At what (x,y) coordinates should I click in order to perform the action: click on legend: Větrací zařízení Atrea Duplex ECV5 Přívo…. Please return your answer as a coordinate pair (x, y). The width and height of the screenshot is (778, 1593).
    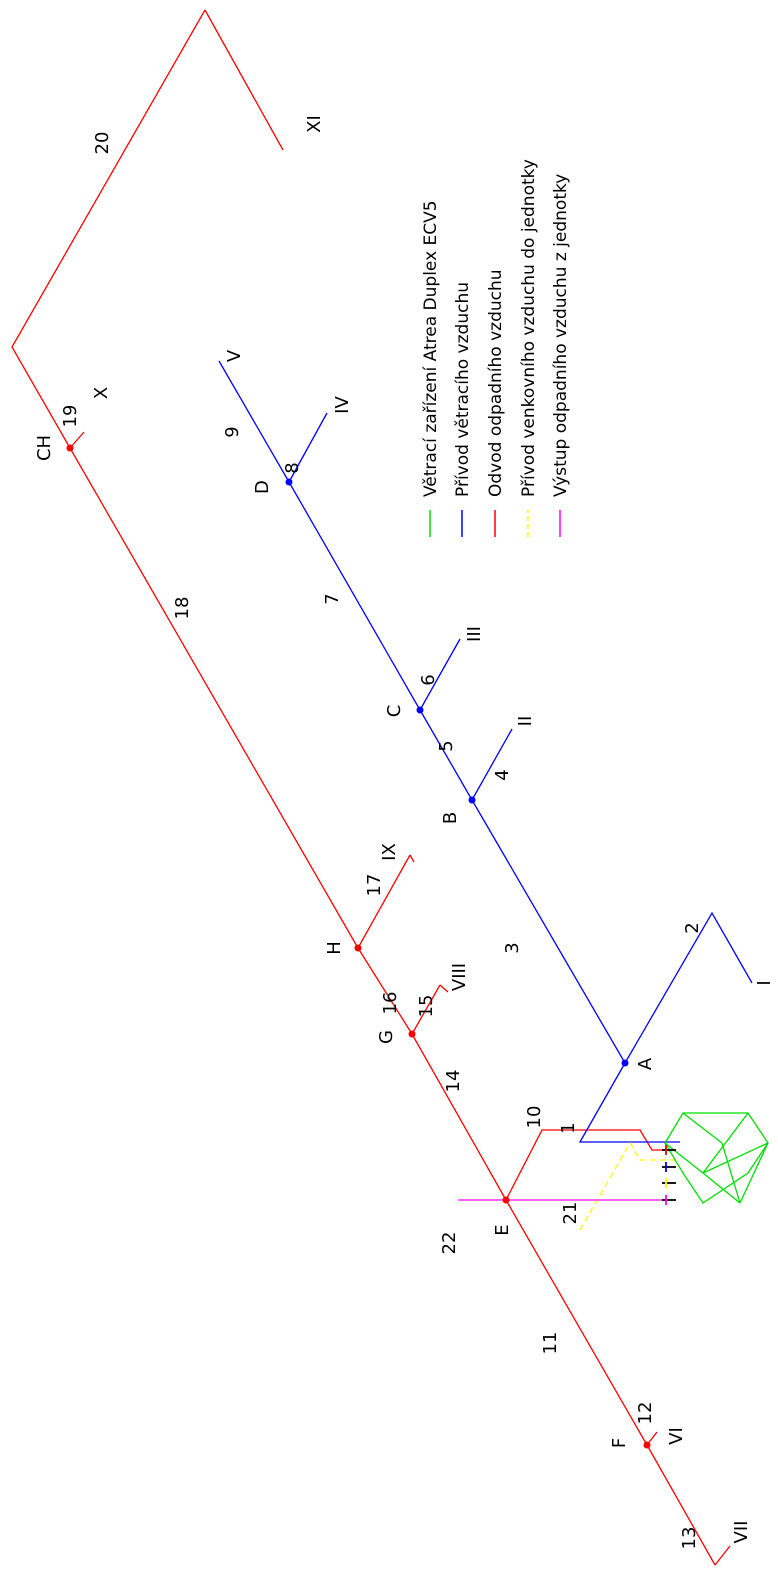
    Looking at the image, I should click on (496, 348).